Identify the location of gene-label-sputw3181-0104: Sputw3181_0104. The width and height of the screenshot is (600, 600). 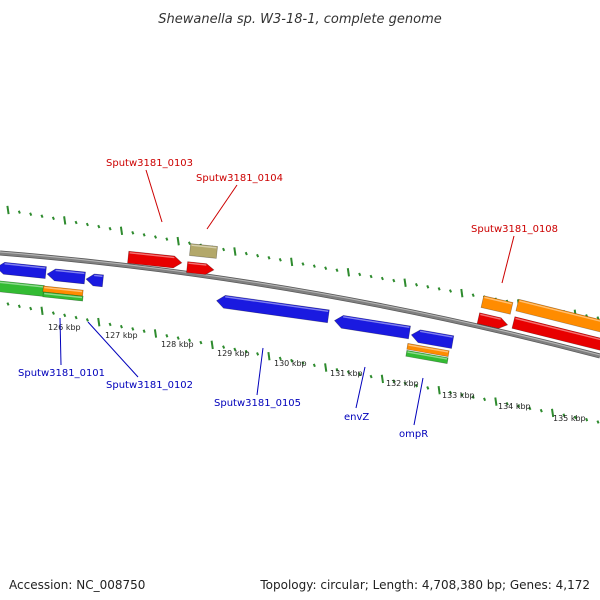
(239, 178).